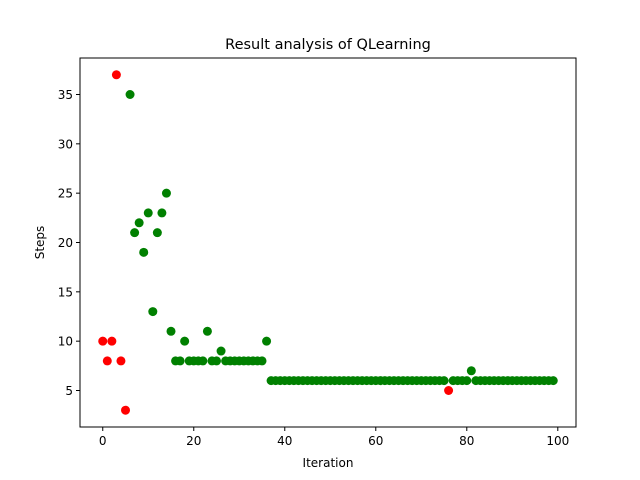  I want to click on y-tick-label: 35, so click(65, 95).